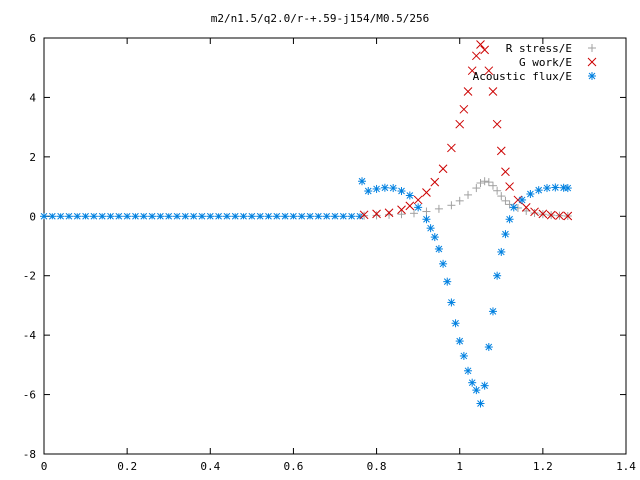  Describe the element at coordinates (539, 48) in the screenshot. I see `legend-label: R stress/E` at that location.